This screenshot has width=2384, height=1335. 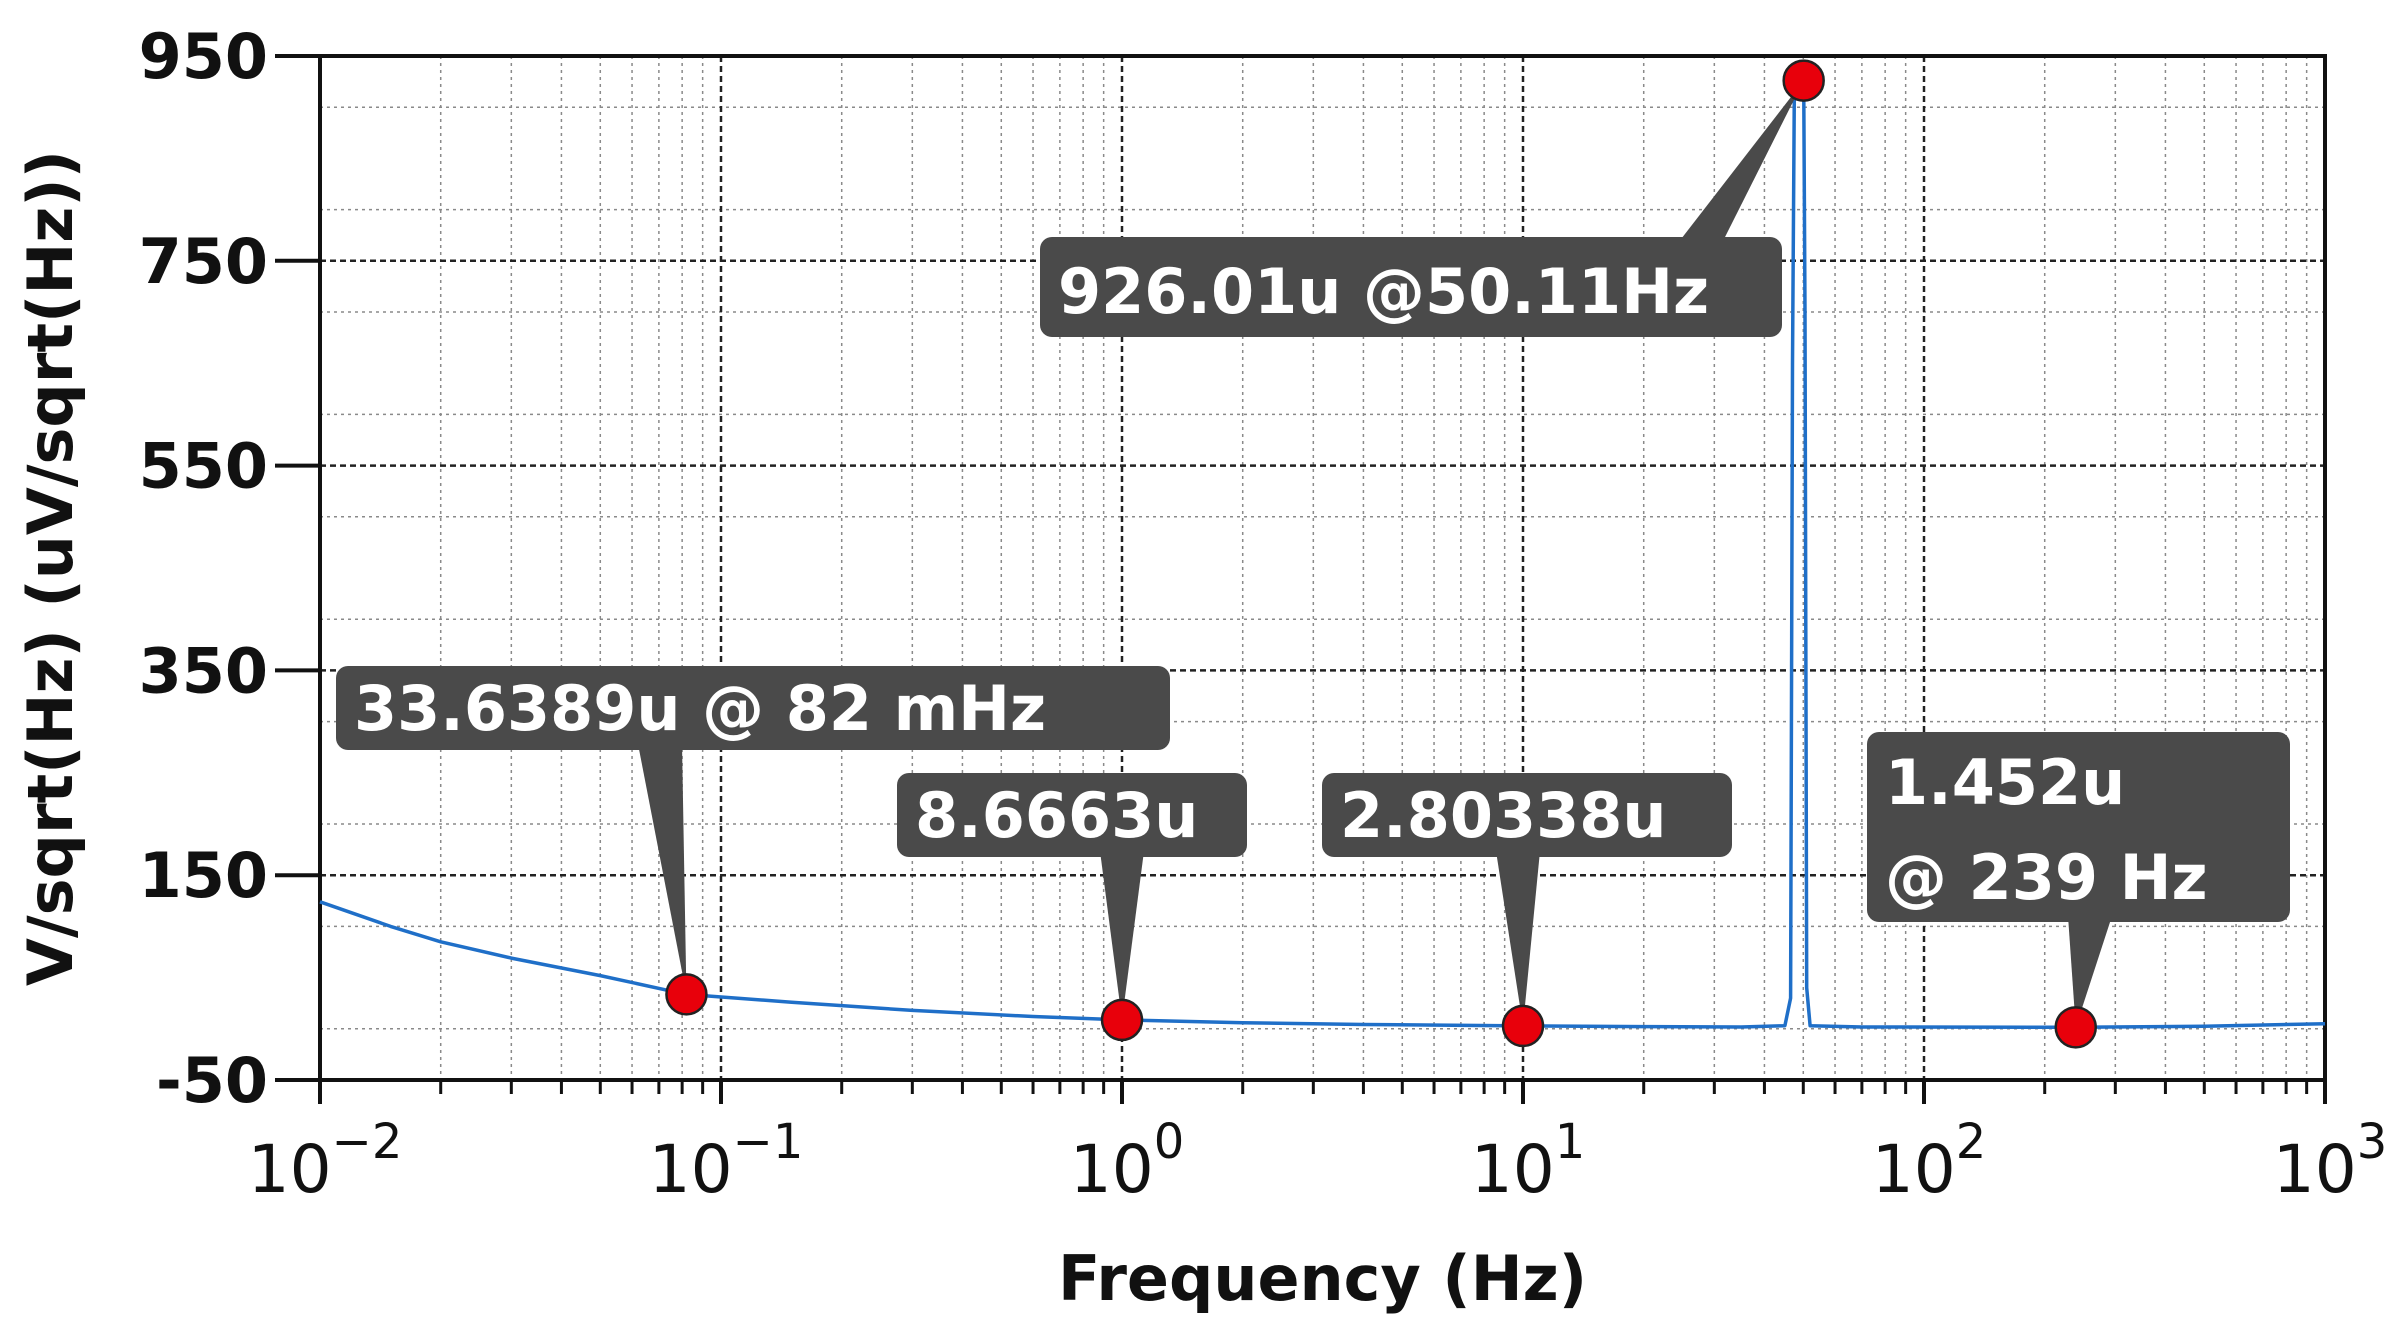 What do you see at coordinates (212, 1080) in the screenshot?
I see `y-tick-label: -50` at bounding box center [212, 1080].